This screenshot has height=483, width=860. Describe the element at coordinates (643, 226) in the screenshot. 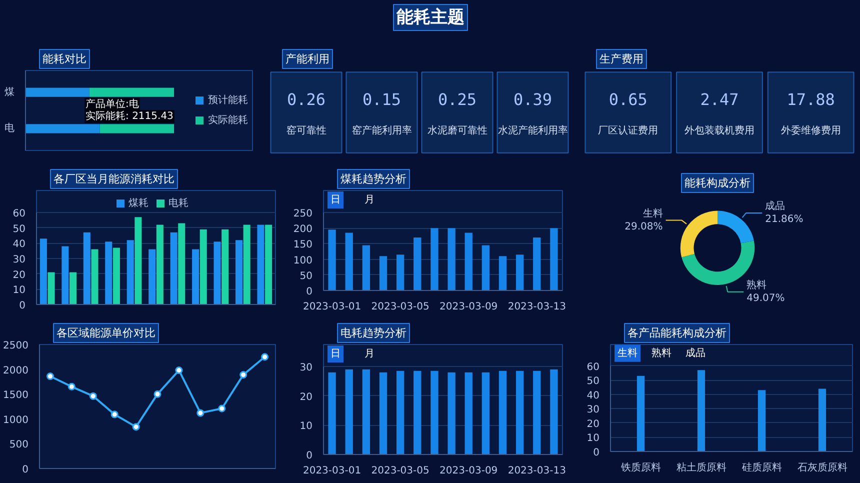

I see `data-label: 29.08%` at that location.